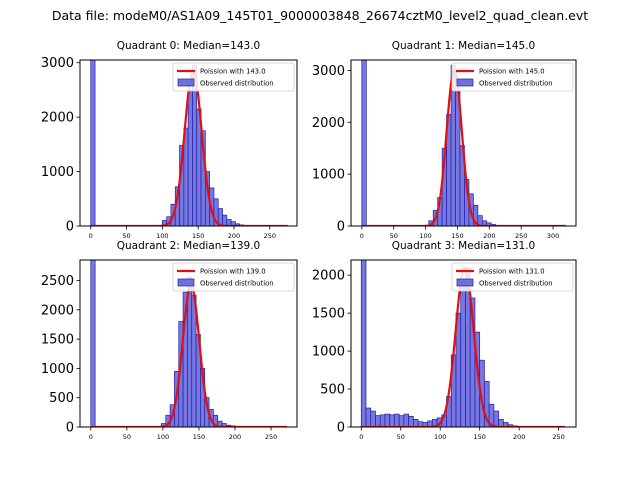 The image size is (640, 480). What do you see at coordinates (463, 147) in the screenshot?
I see `poisson-curve` at bounding box center [463, 147].